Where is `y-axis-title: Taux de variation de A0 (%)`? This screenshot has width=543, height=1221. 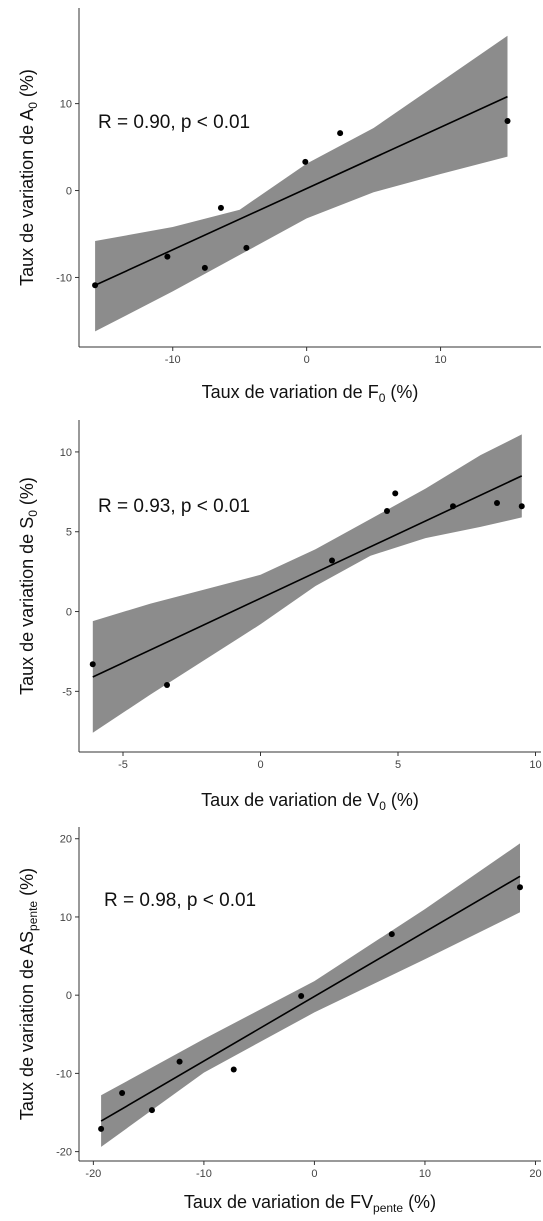 y-axis-title: Taux de variation de A0 (%) is located at coordinates (28, 177).